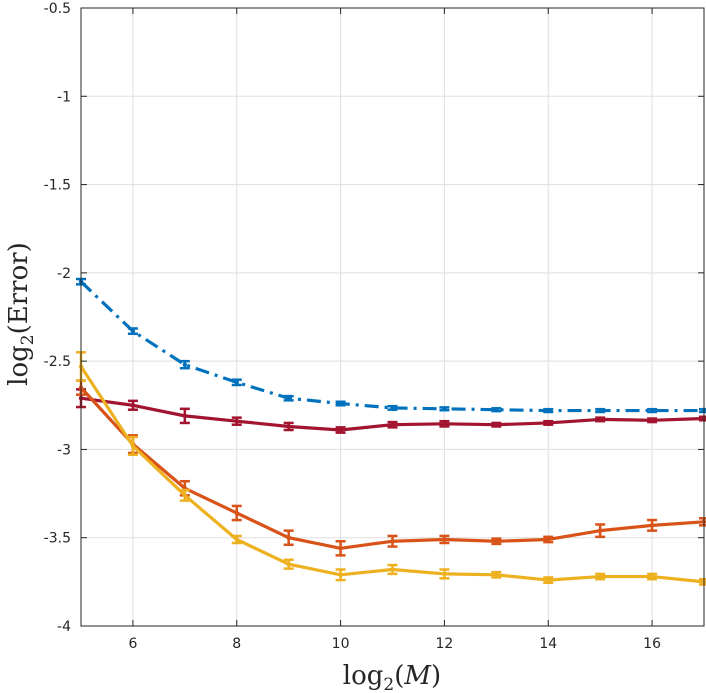 The image size is (706, 693). I want to click on y-tick-label: -3, so click(64, 450).